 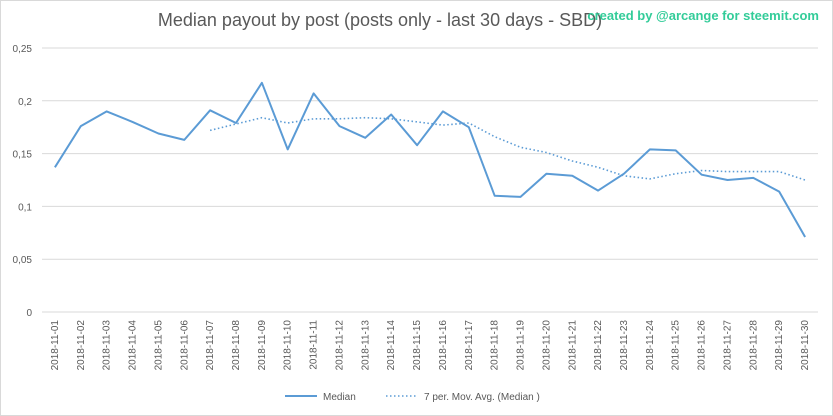 What do you see at coordinates (412, 397) in the screenshot?
I see `legend: Median 7 per. Mov. Avg. (Median )` at bounding box center [412, 397].